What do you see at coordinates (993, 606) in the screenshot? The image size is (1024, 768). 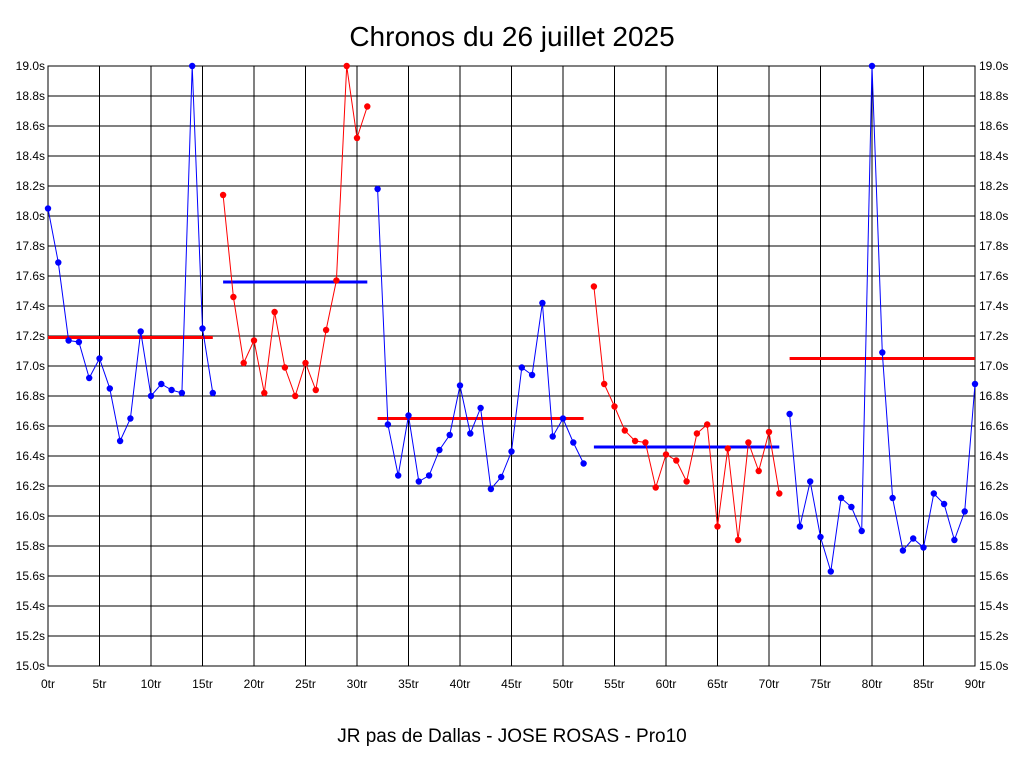 I see `y-tick-label-right: 15.4s` at bounding box center [993, 606].